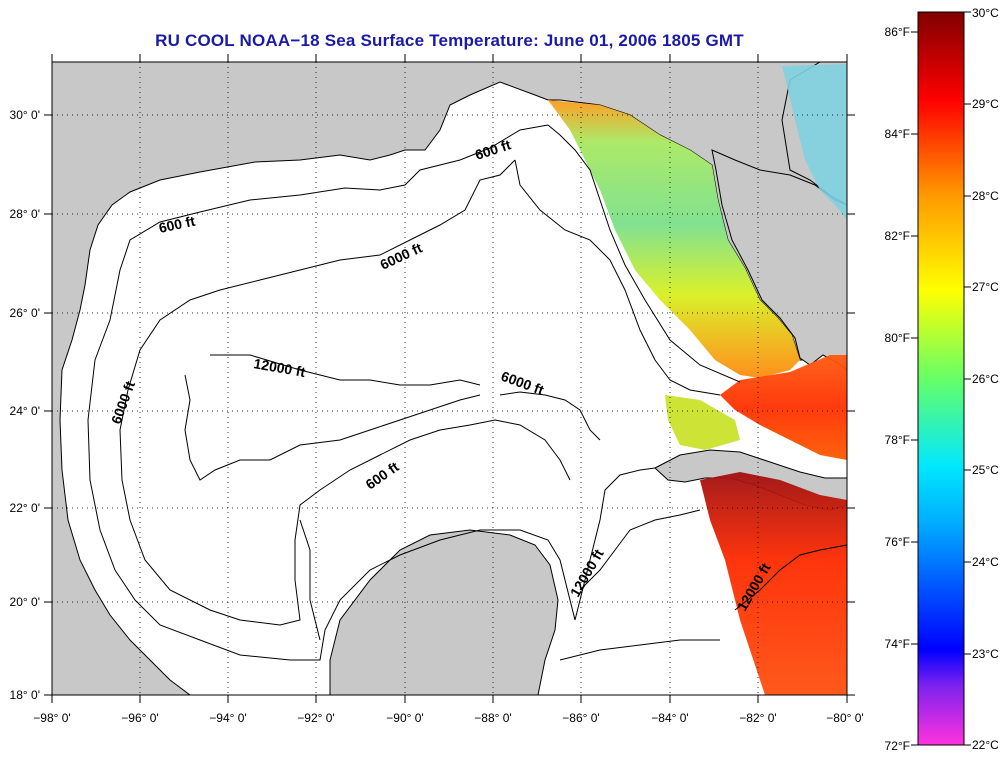  I want to click on lon-label: −86° 0', so click(580, 718).